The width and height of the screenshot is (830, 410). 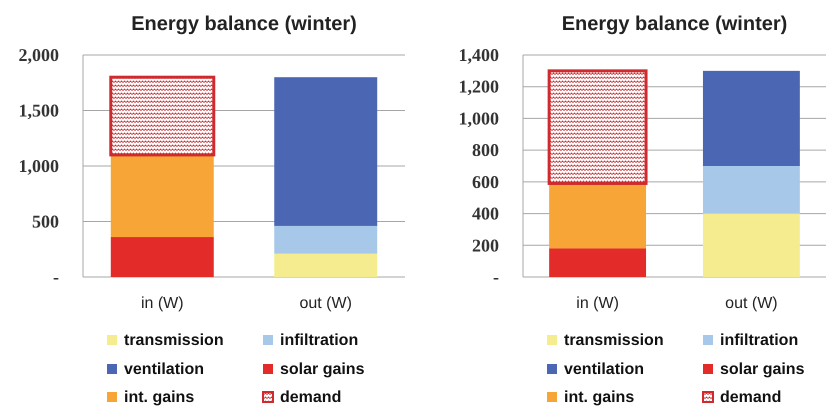 I want to click on y-tick-label: 500, so click(x=45, y=222).